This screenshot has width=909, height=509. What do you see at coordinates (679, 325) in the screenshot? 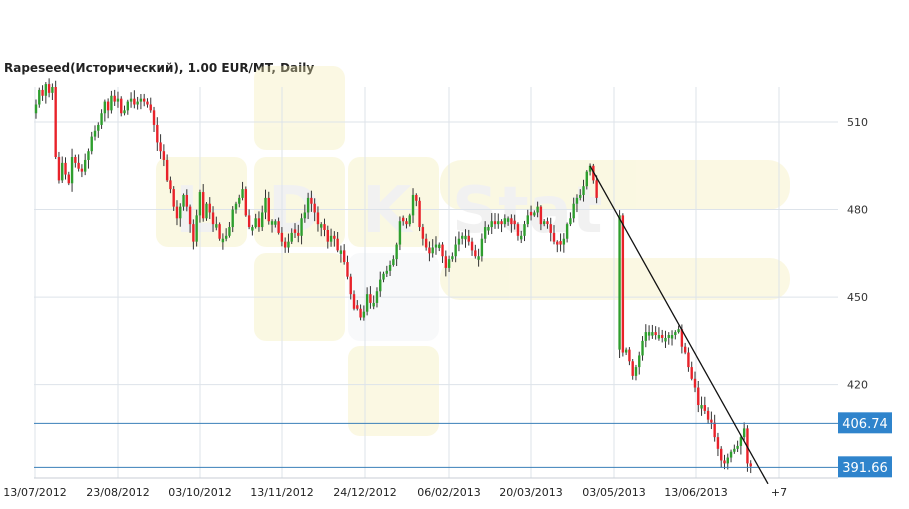
I see `trendline-group` at bounding box center [679, 325].